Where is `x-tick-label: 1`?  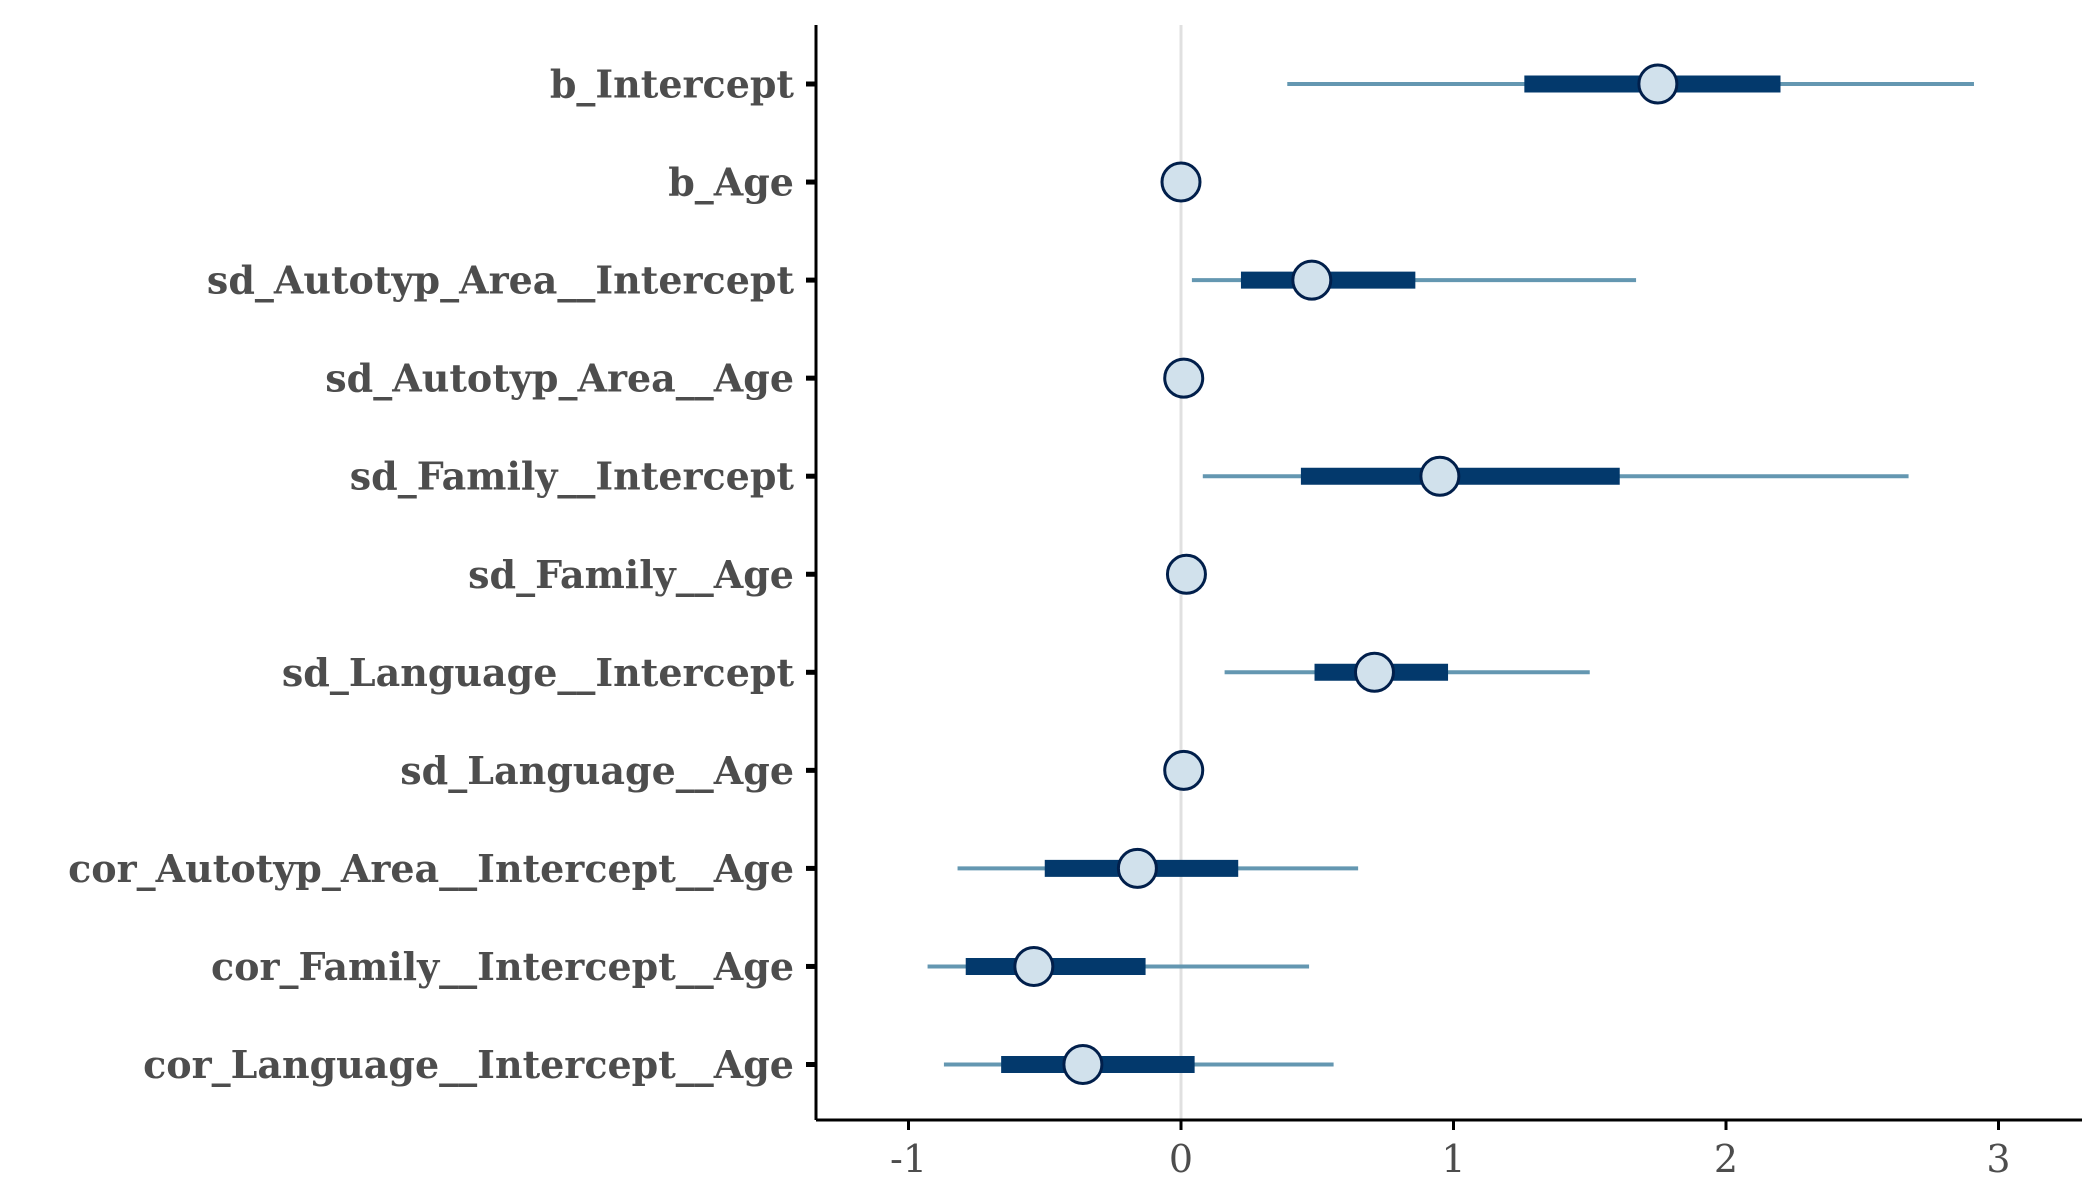 x-tick-label: 1 is located at coordinates (1453, 1159).